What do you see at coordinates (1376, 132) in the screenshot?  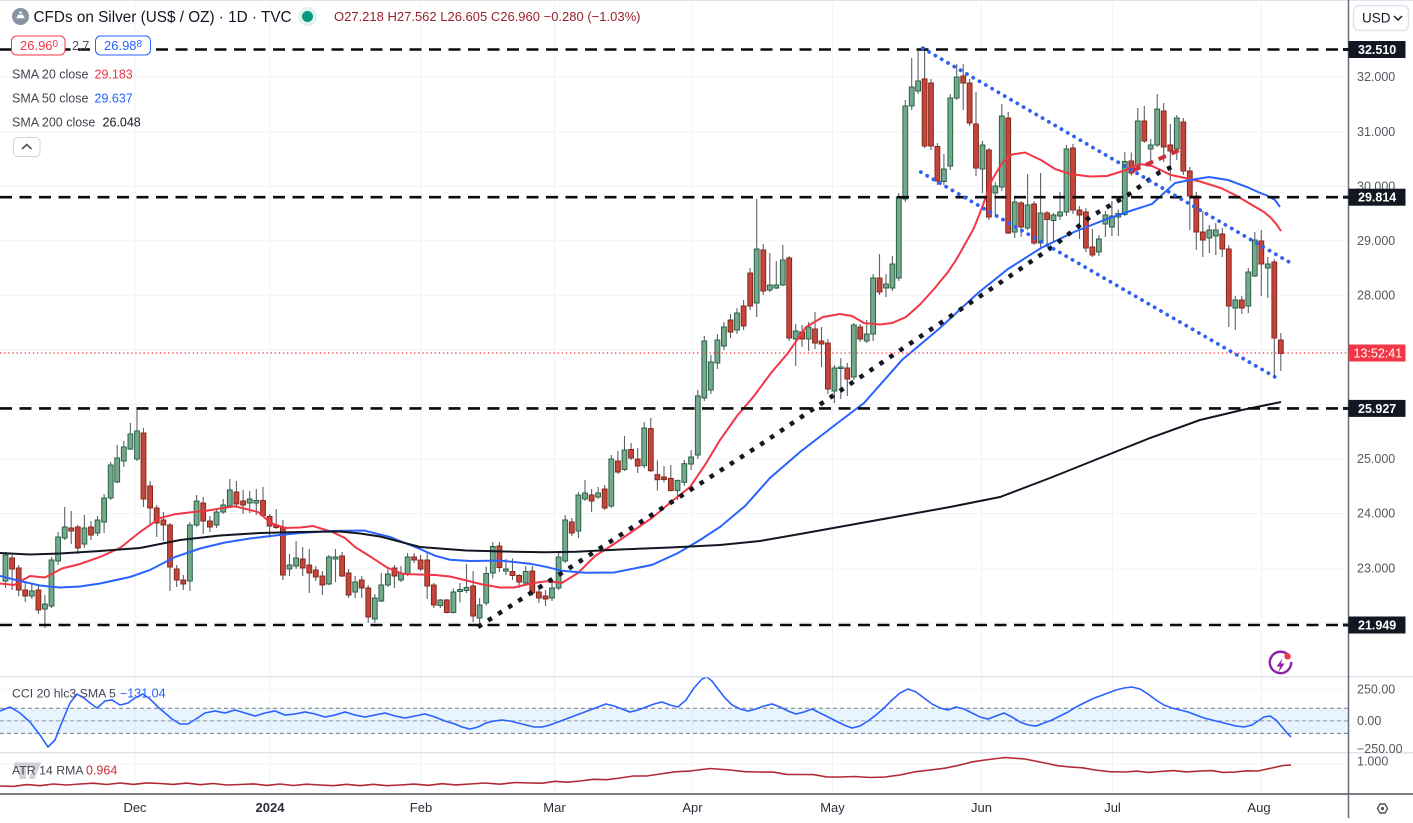 I see `svg-text: 31.000` at bounding box center [1376, 132].